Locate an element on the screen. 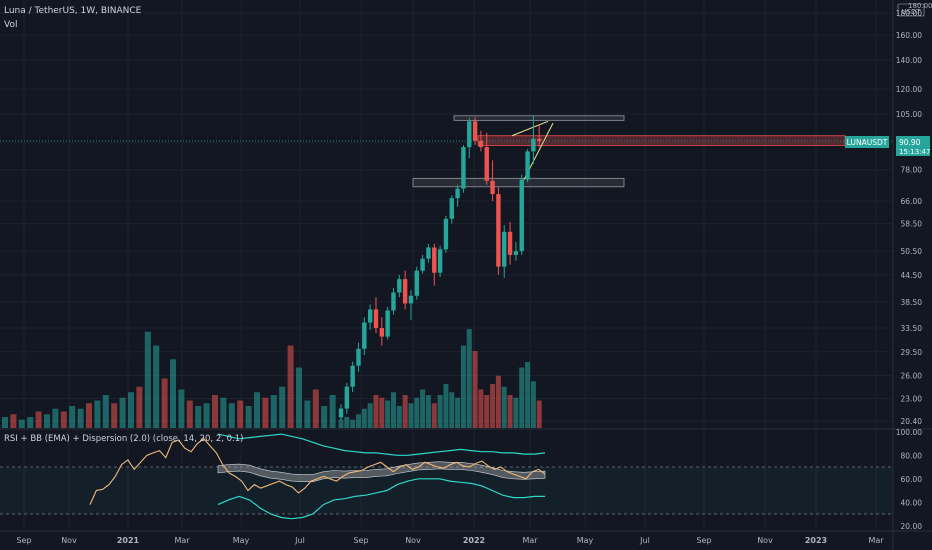  wedge-upper-line is located at coordinates (530, 128).